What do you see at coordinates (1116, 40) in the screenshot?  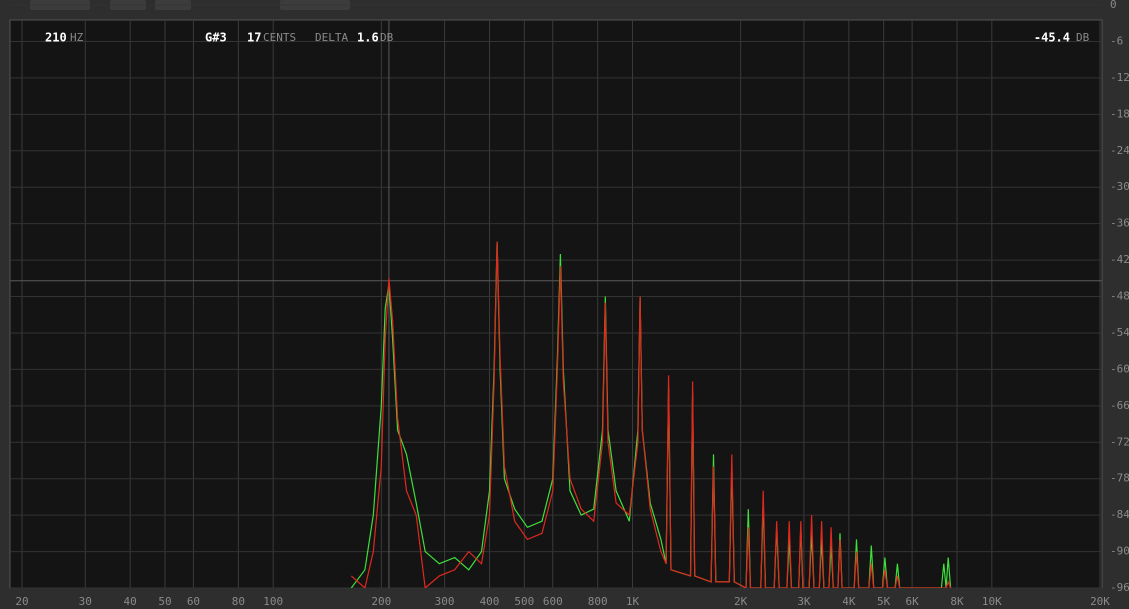 I see `y-tick-label: -6` at bounding box center [1116, 40].